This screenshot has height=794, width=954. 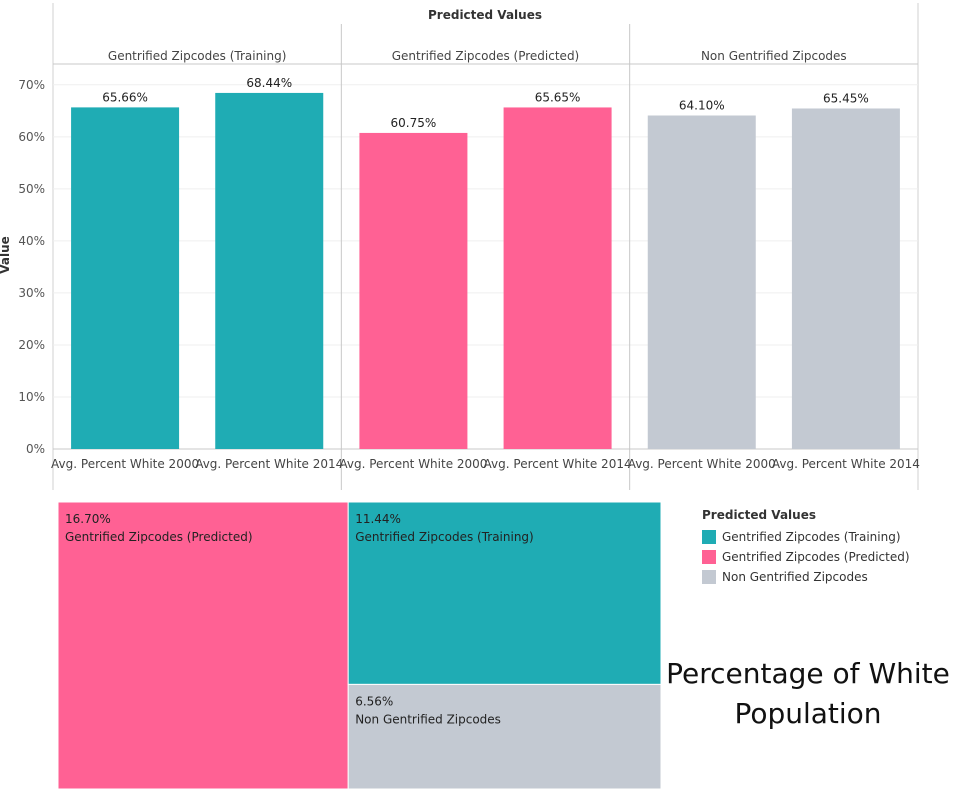 I want to click on y-tick-label: 0%, so click(x=35, y=449).